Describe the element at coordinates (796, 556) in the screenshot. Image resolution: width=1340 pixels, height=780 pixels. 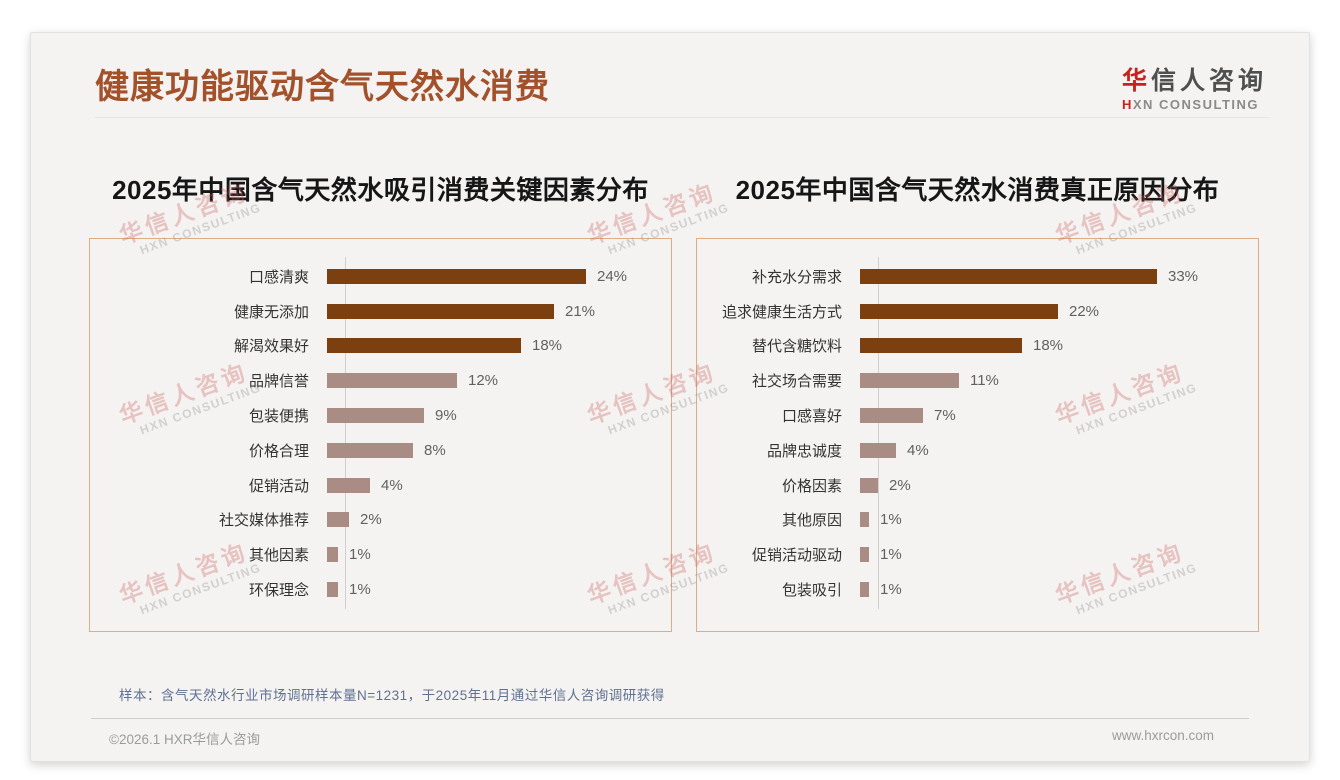
I see `bar-category-label: 促销活动驱动` at that location.